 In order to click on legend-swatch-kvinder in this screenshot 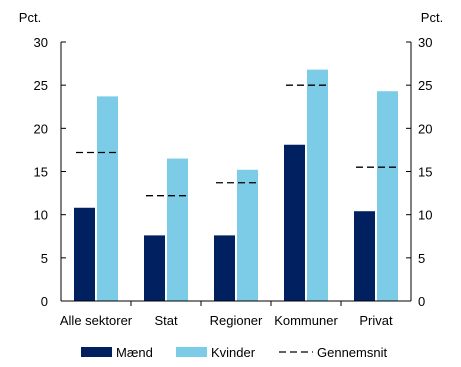, I will do `click(191, 352)`.